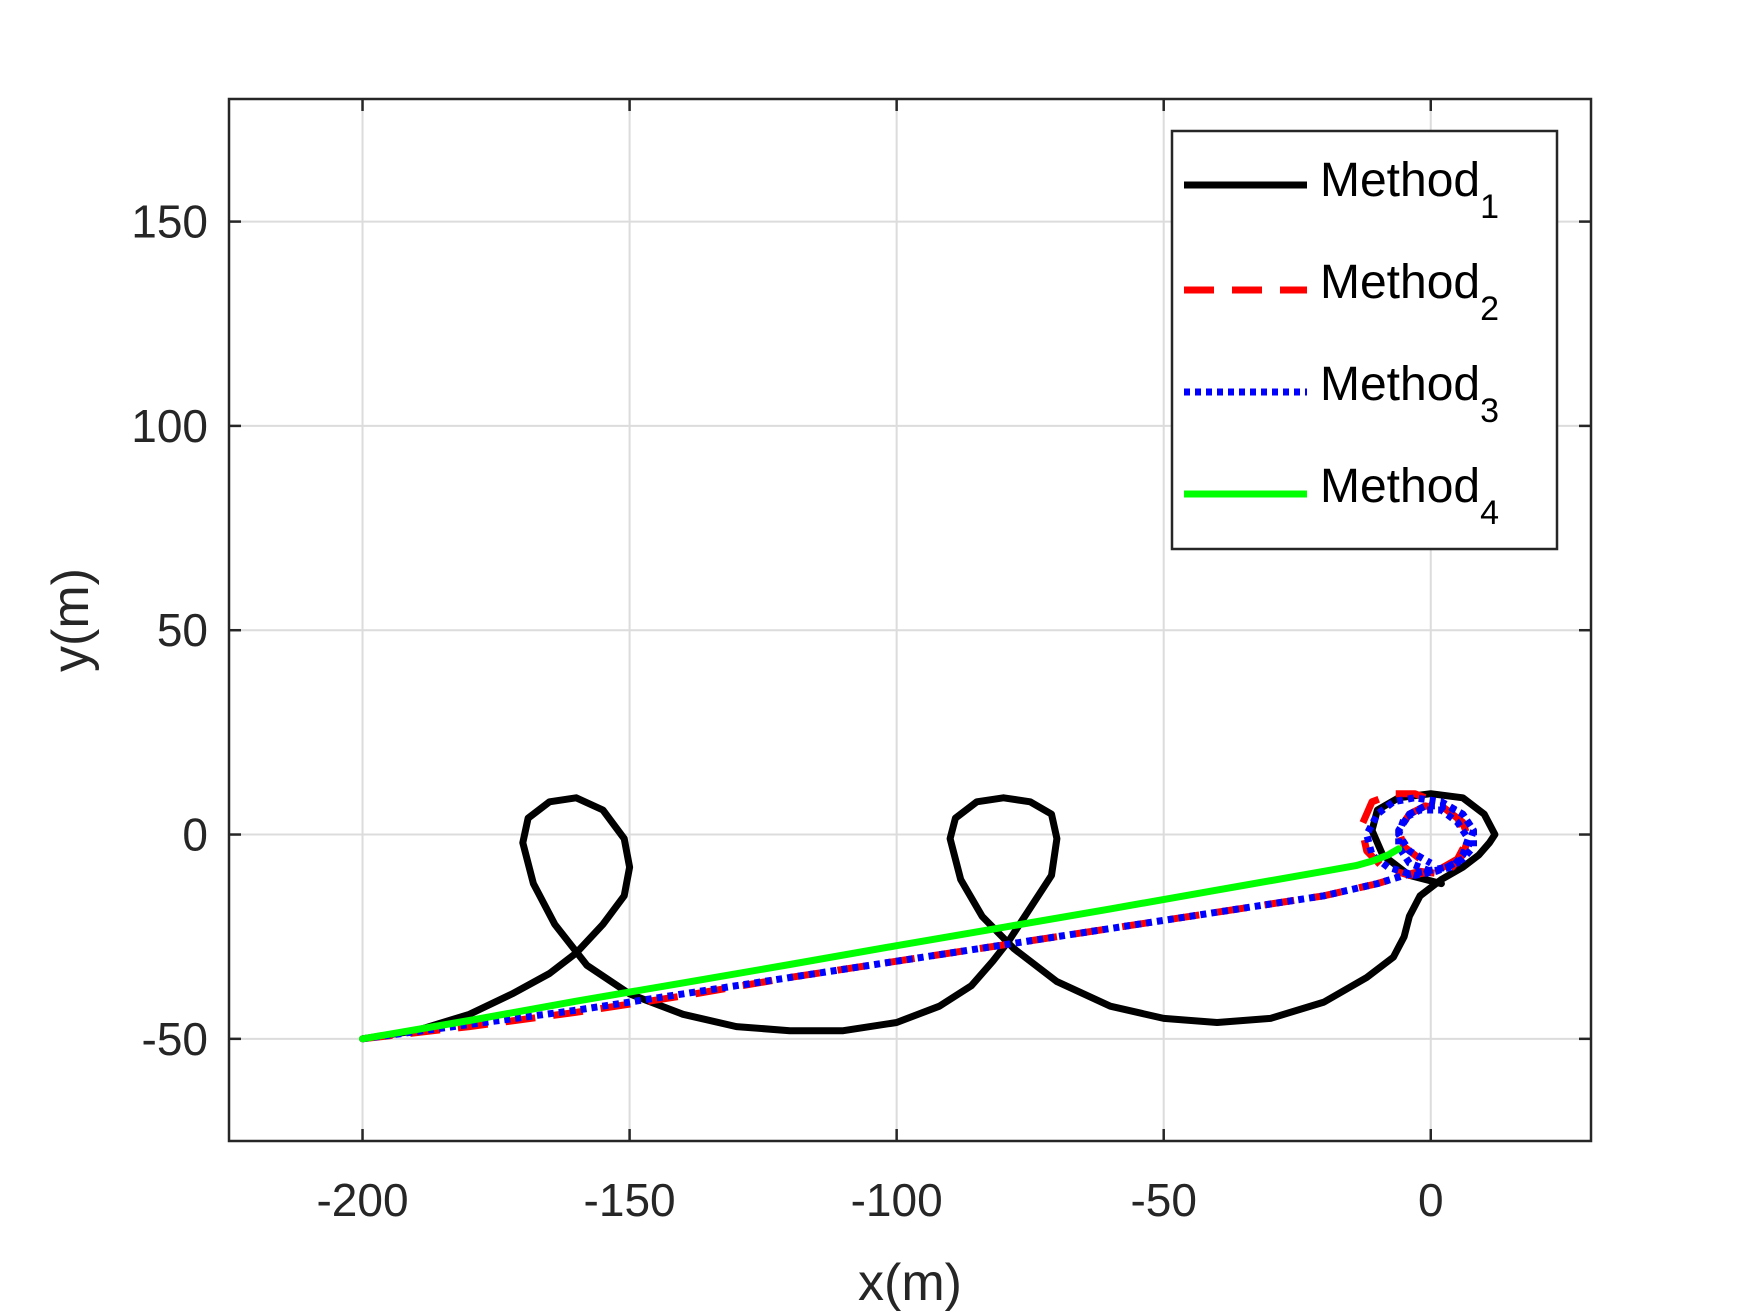 The height and width of the screenshot is (1313, 1750). Describe the element at coordinates (630, 1200) in the screenshot. I see `x-tick-label: -150` at that location.